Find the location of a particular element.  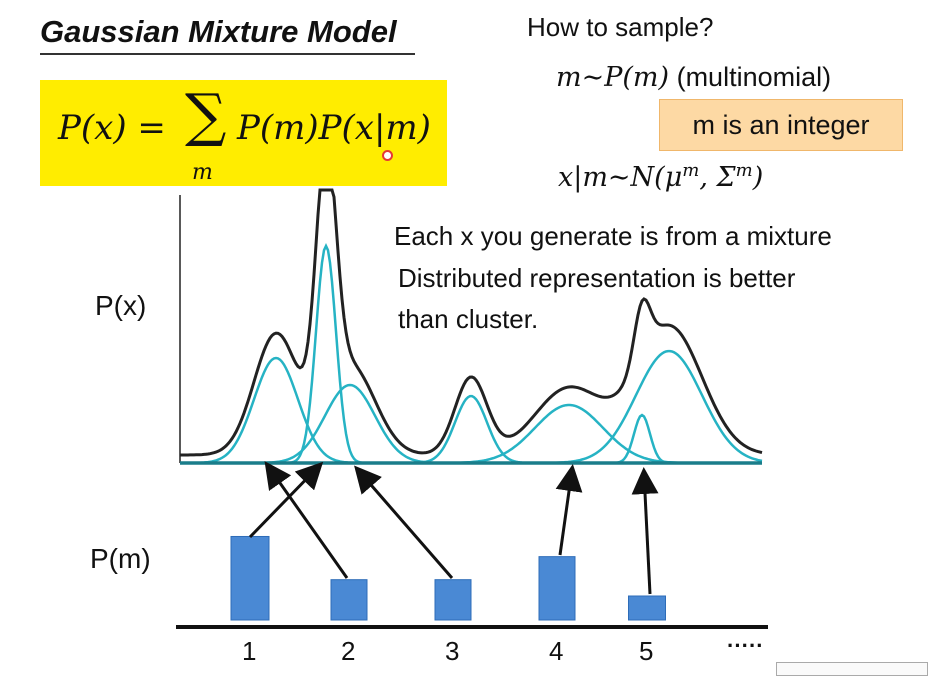

sampling-arrows is located at coordinates (453, 528).